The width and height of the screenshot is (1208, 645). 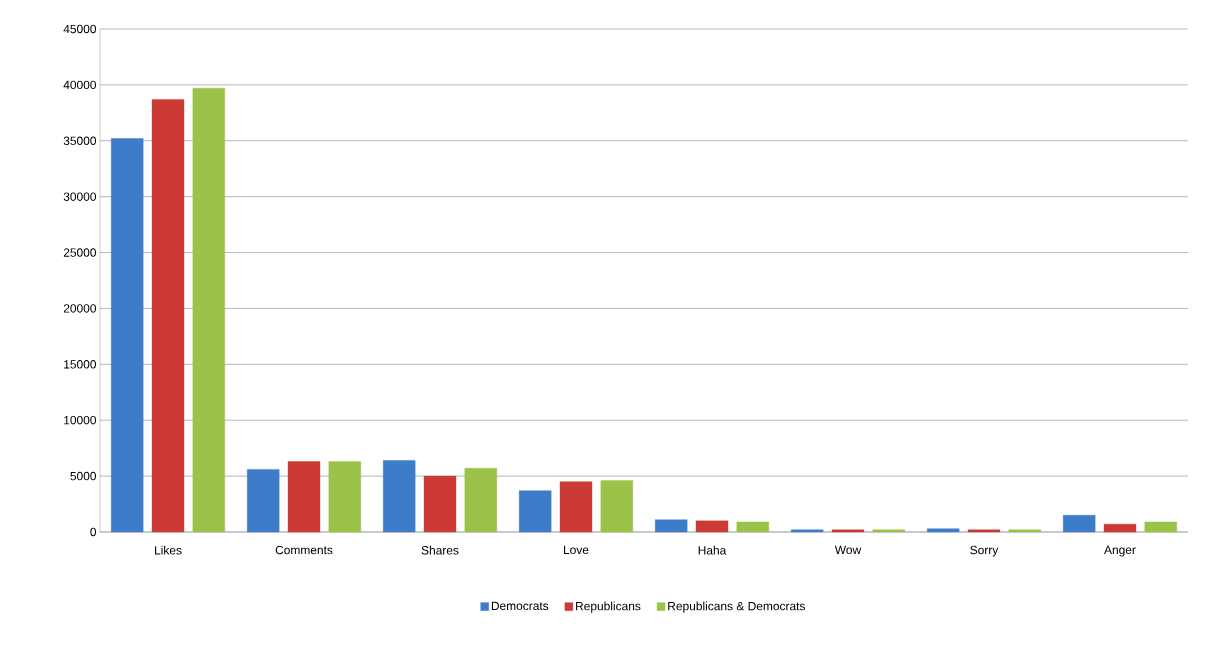 I want to click on y-tick-label: 15000, so click(x=80, y=364).